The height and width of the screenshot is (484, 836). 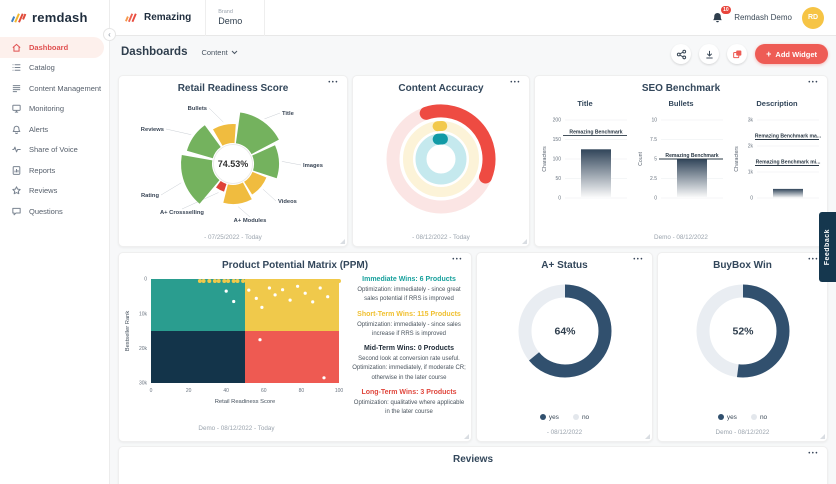 I want to click on sidebar-item-catalog: Catalog, so click(x=54, y=68).